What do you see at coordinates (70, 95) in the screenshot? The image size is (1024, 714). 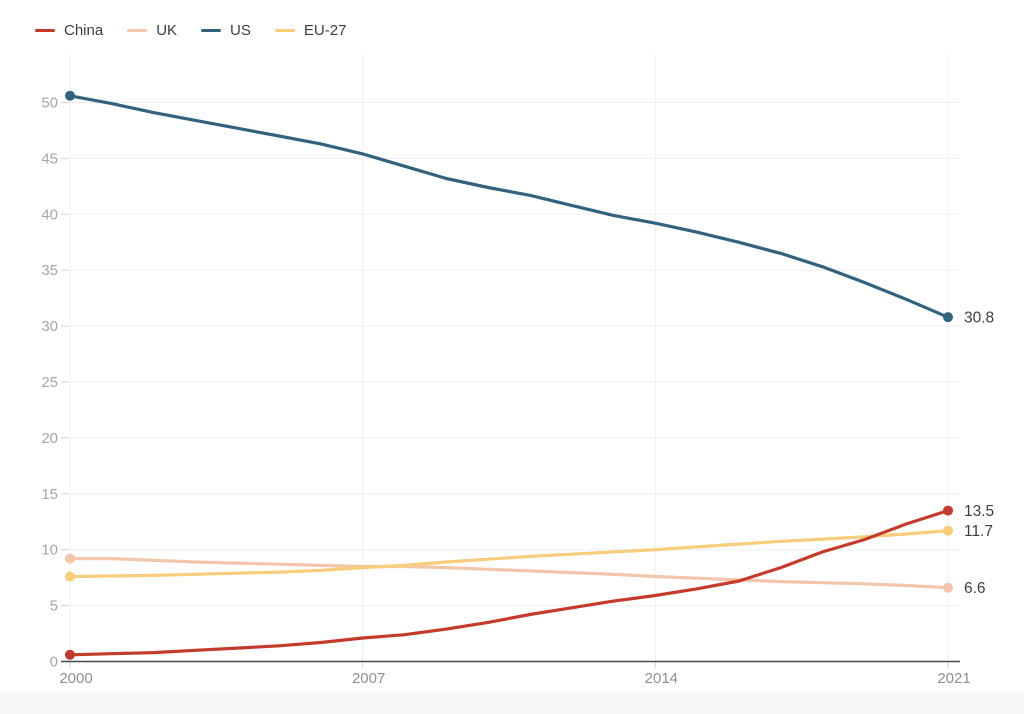 I see `line-us-start-dot` at bounding box center [70, 95].